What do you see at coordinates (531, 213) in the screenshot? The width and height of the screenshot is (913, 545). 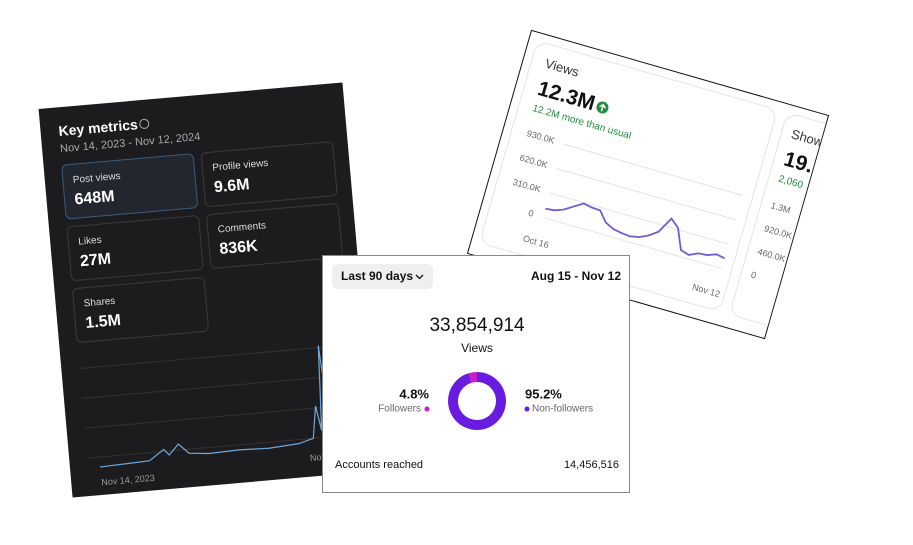 I see `y-tick-label: 0` at bounding box center [531, 213].